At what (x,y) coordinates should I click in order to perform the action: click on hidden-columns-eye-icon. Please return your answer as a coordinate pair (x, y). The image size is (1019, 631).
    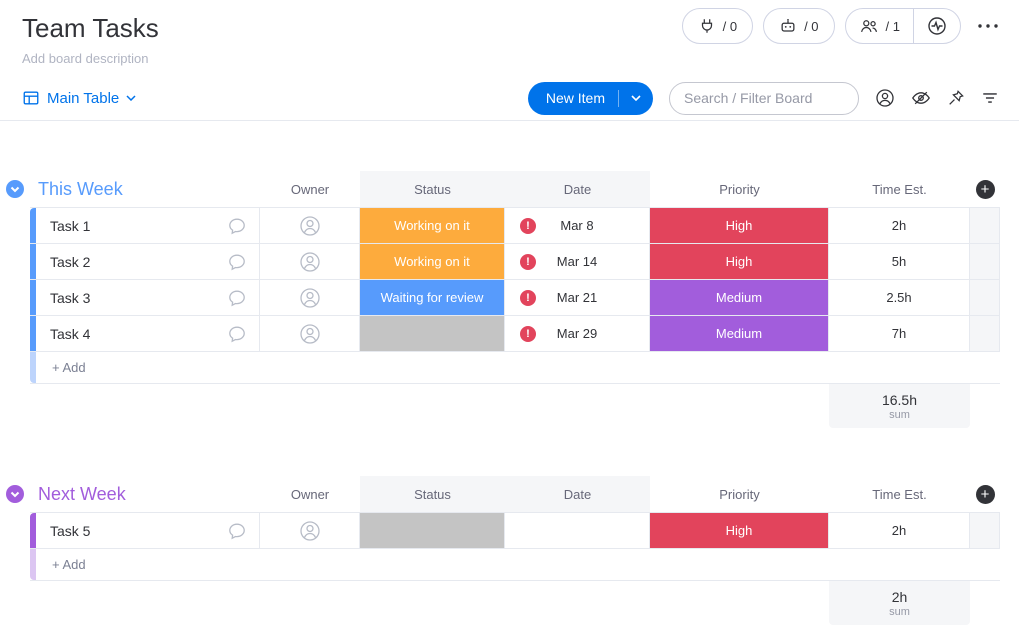
    Looking at the image, I should click on (921, 98).